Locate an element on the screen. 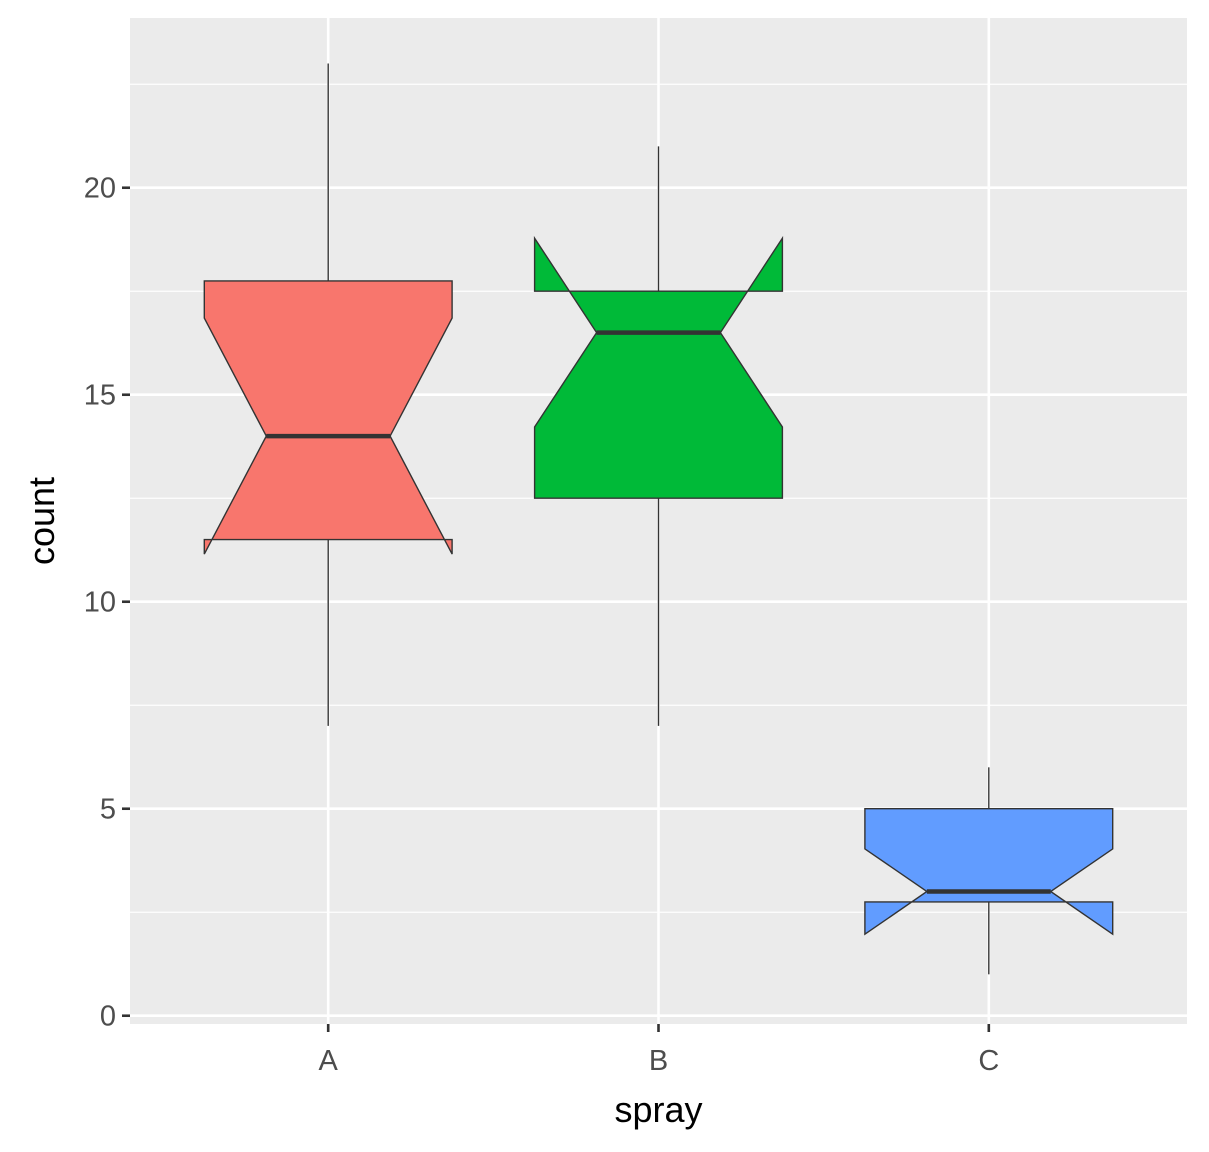 The width and height of the screenshot is (1209, 1152). y-axis-title: count is located at coordinates (41, 521).